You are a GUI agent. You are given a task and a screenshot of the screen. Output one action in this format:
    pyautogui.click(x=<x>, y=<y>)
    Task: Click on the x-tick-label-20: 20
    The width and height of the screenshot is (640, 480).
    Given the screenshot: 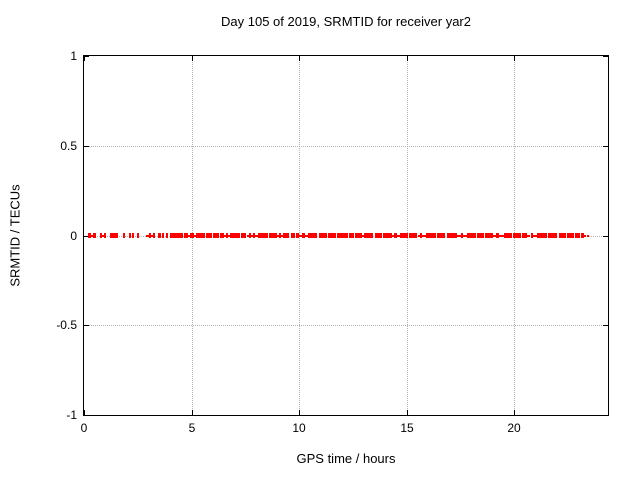 What is the action you would take?
    pyautogui.click(x=514, y=428)
    